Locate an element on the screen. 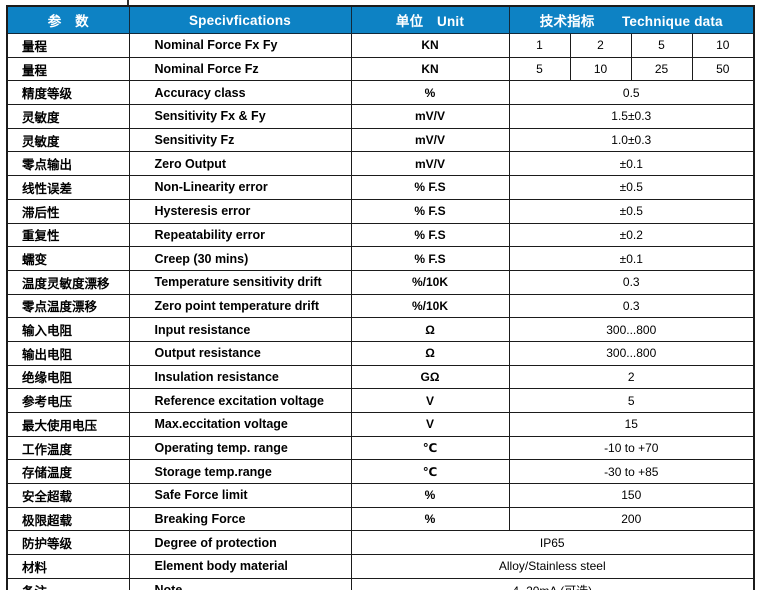  spec-cell: Insulation resistance is located at coordinates (240, 377).